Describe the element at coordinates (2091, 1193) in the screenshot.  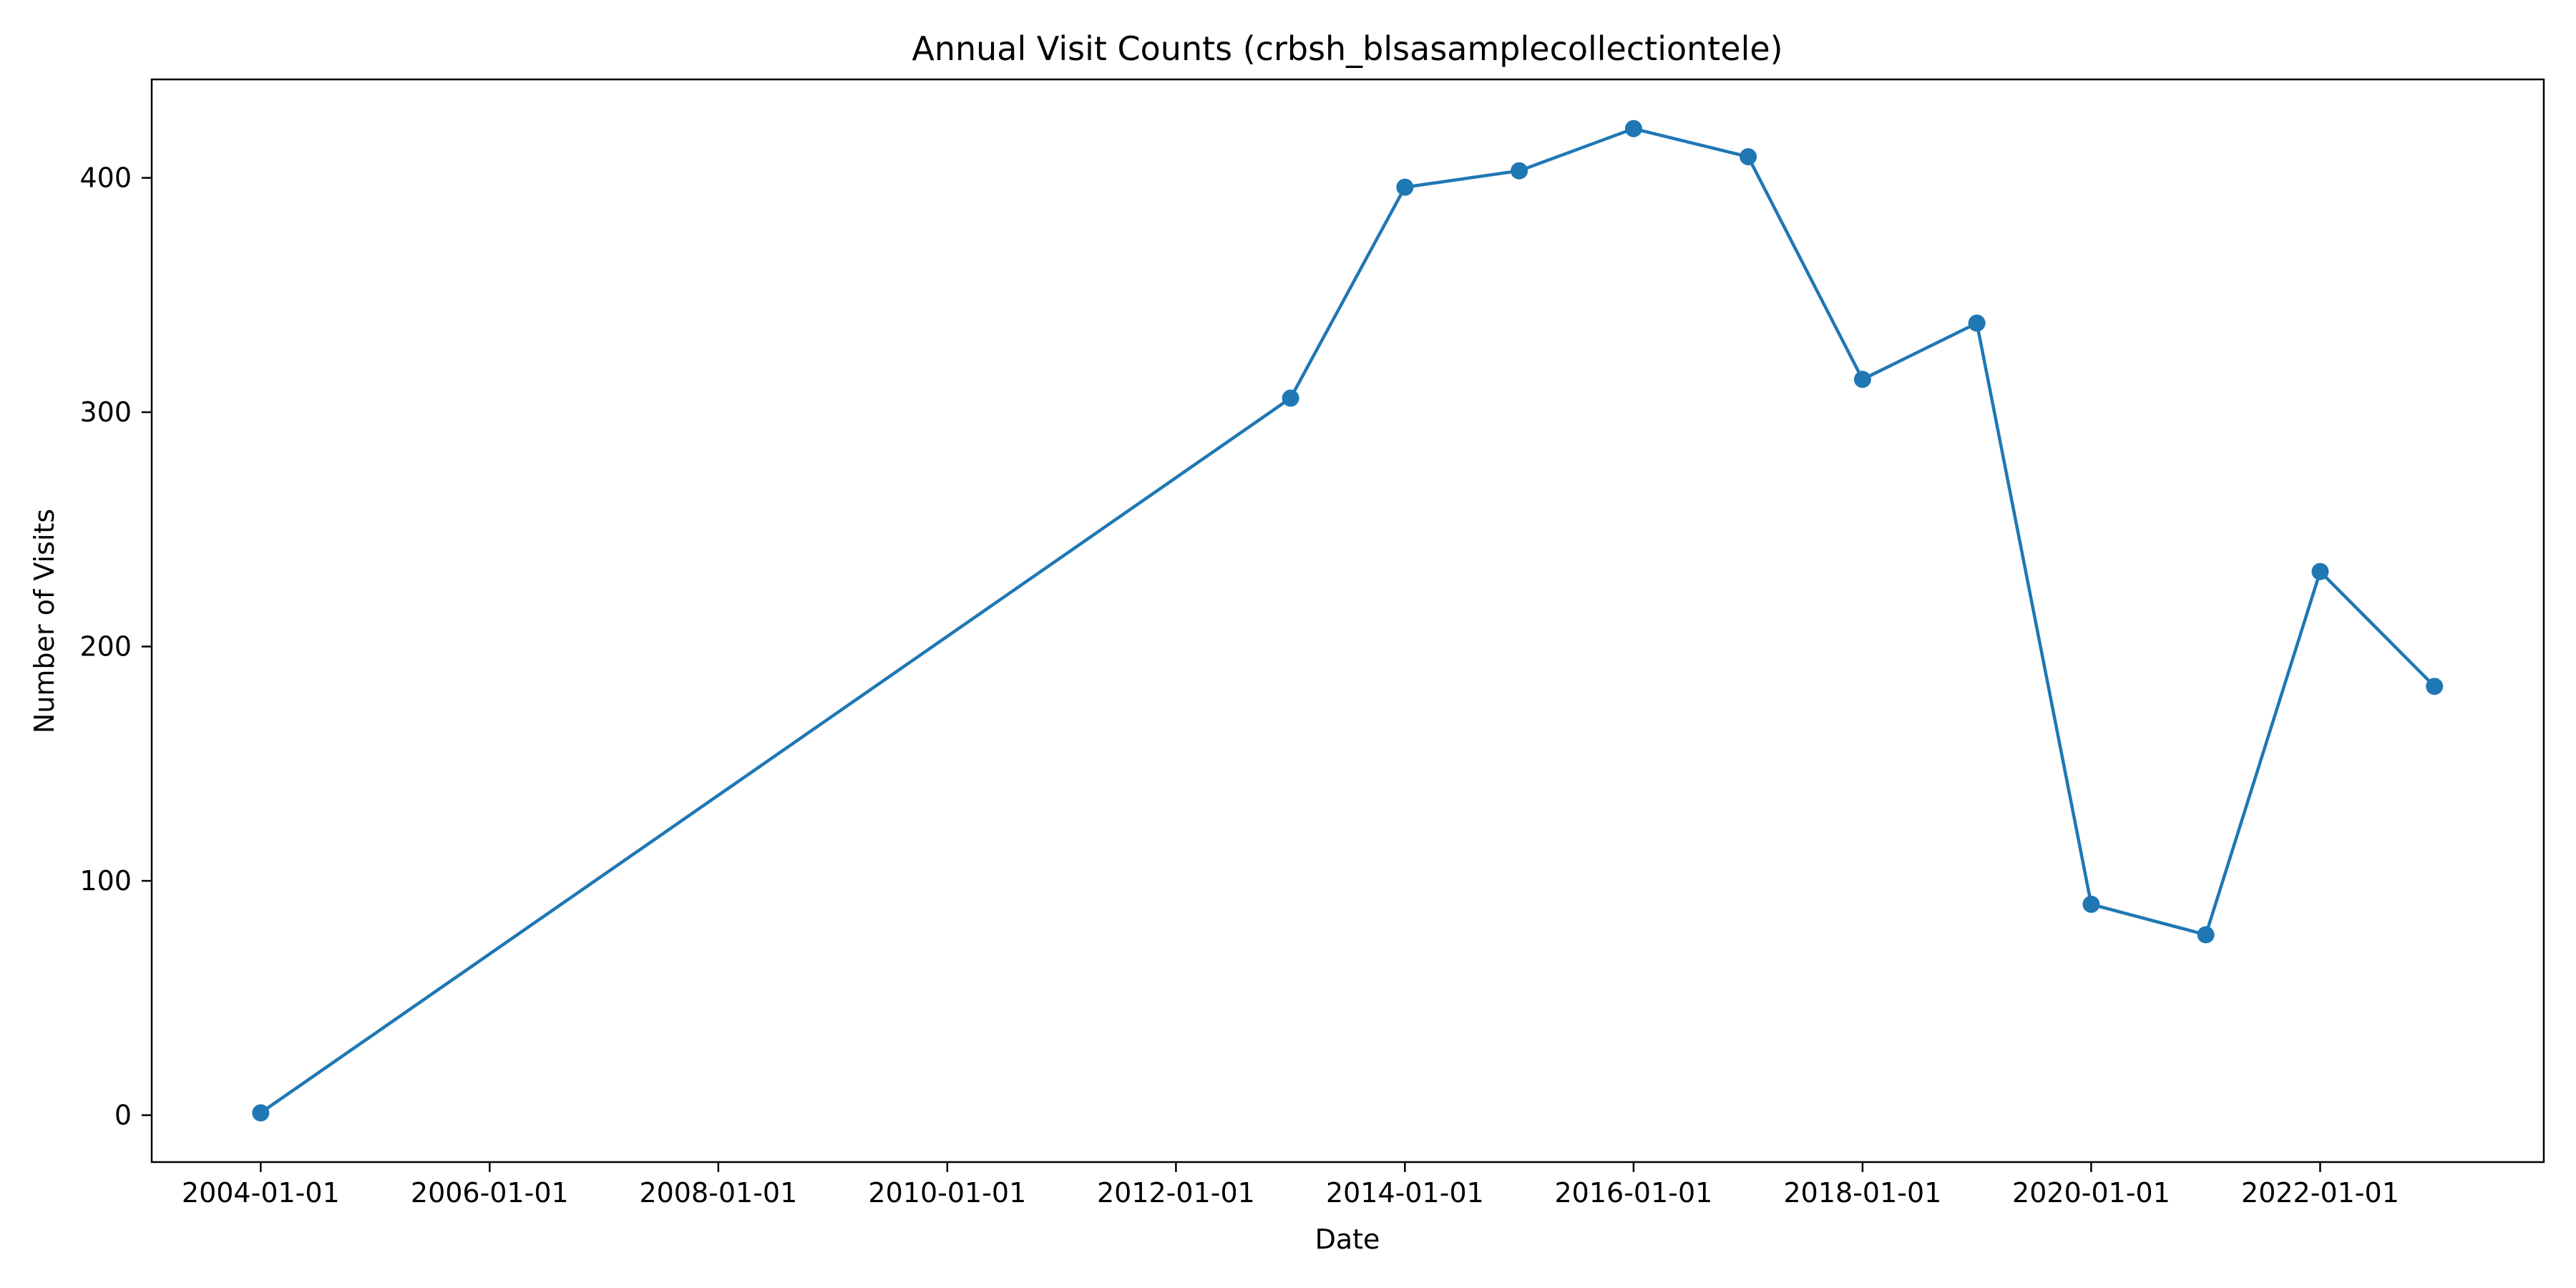
I see `x-tick-label: 2020-01-01` at that location.